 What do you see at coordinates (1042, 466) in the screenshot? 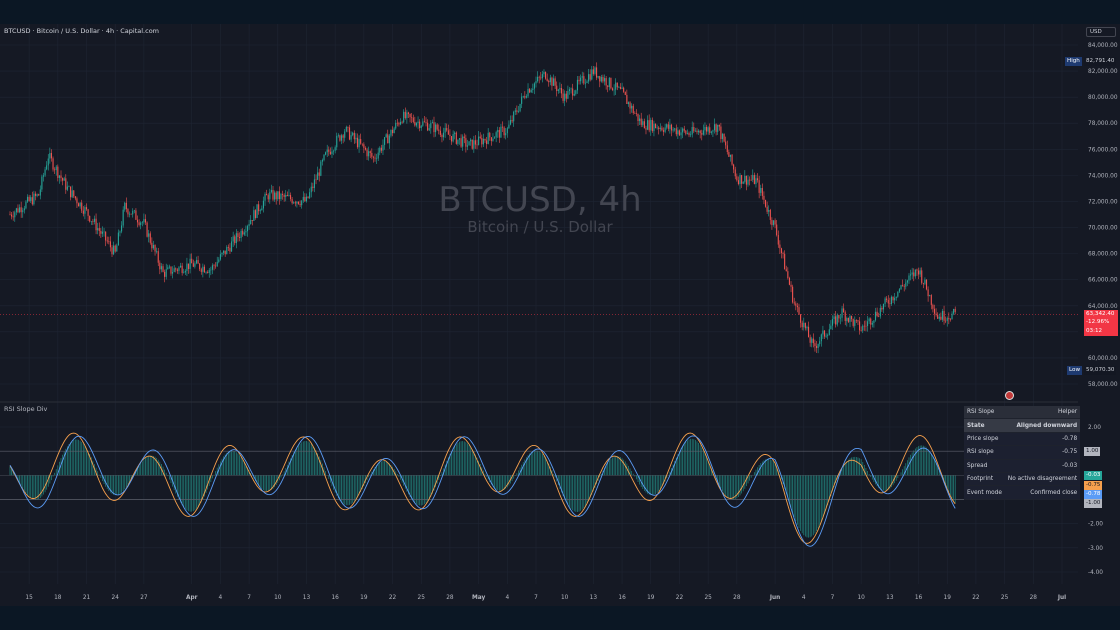
I see `helper-row-value: -0.03` at bounding box center [1042, 466].